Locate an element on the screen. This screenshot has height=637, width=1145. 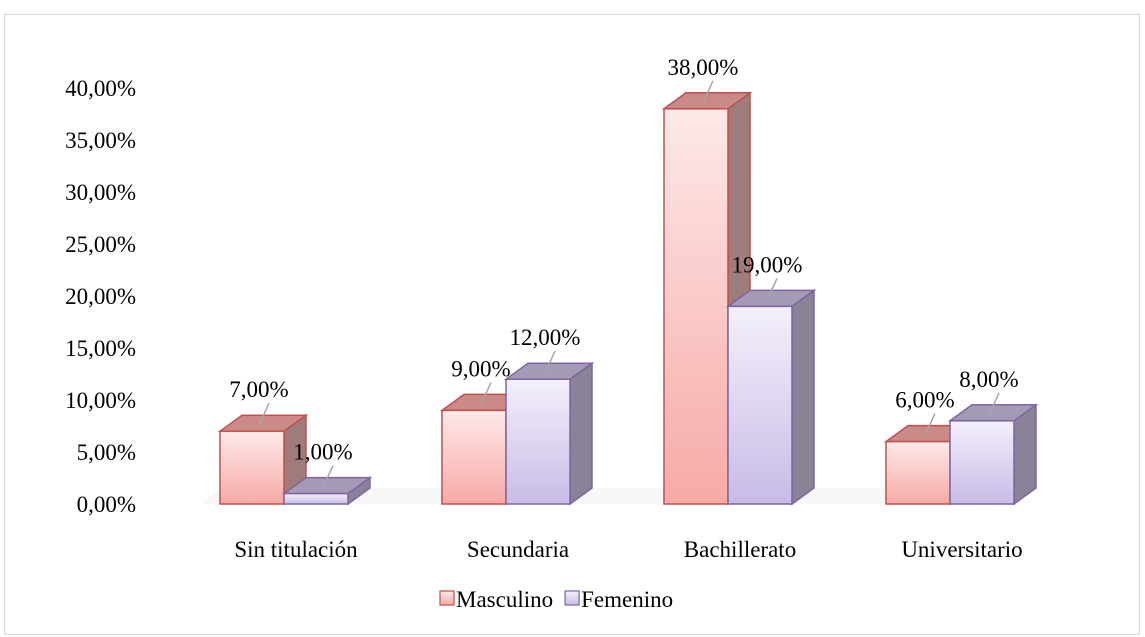
y-tick-label: 5,00% is located at coordinates (106, 452).